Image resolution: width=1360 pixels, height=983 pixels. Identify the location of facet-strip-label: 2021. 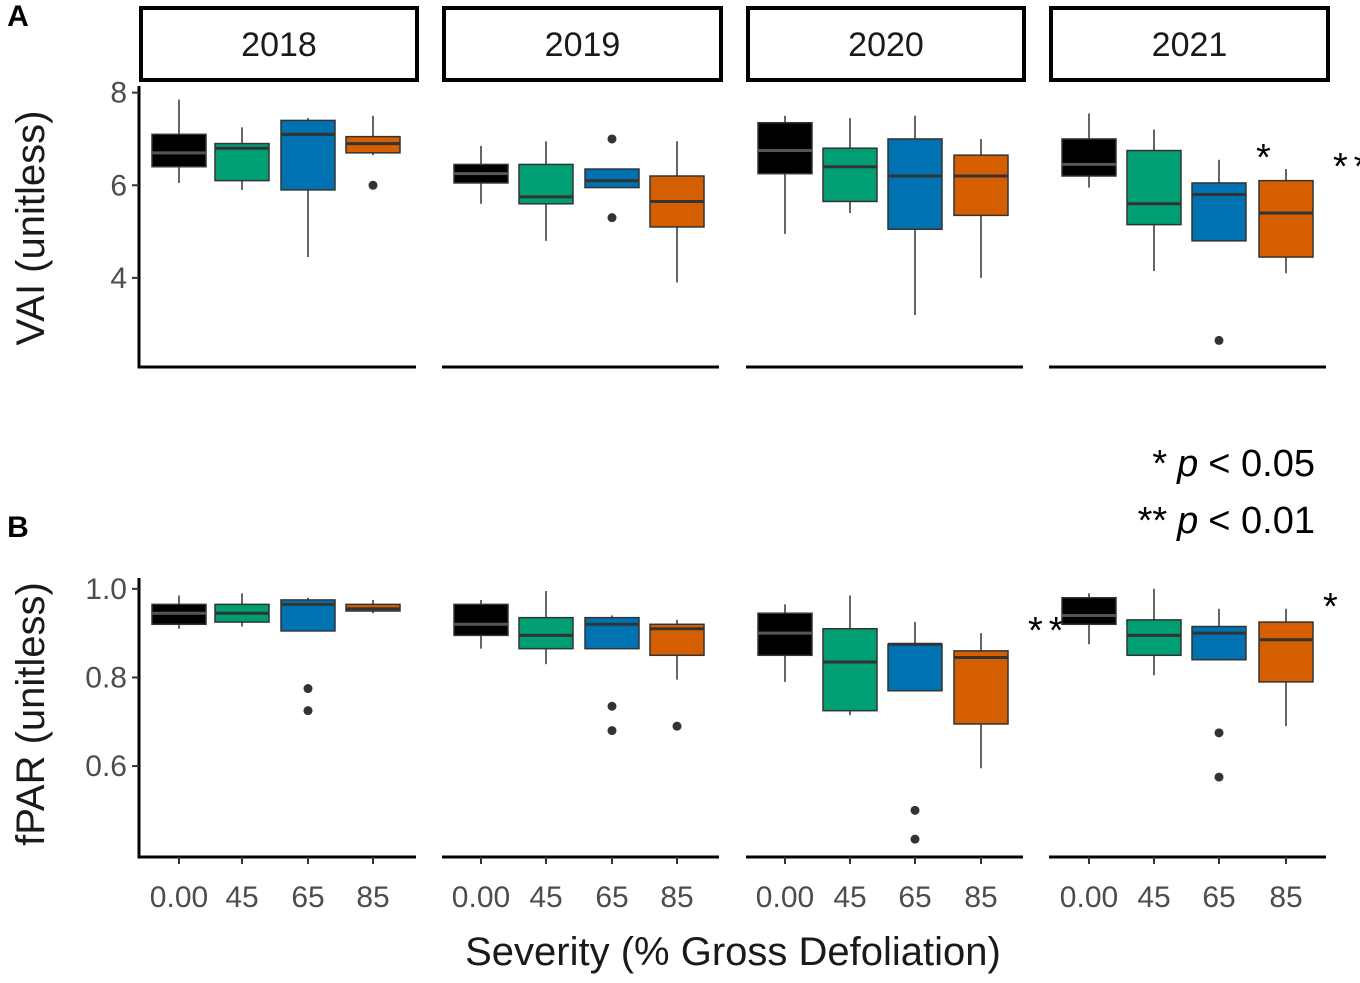
(1190, 45).